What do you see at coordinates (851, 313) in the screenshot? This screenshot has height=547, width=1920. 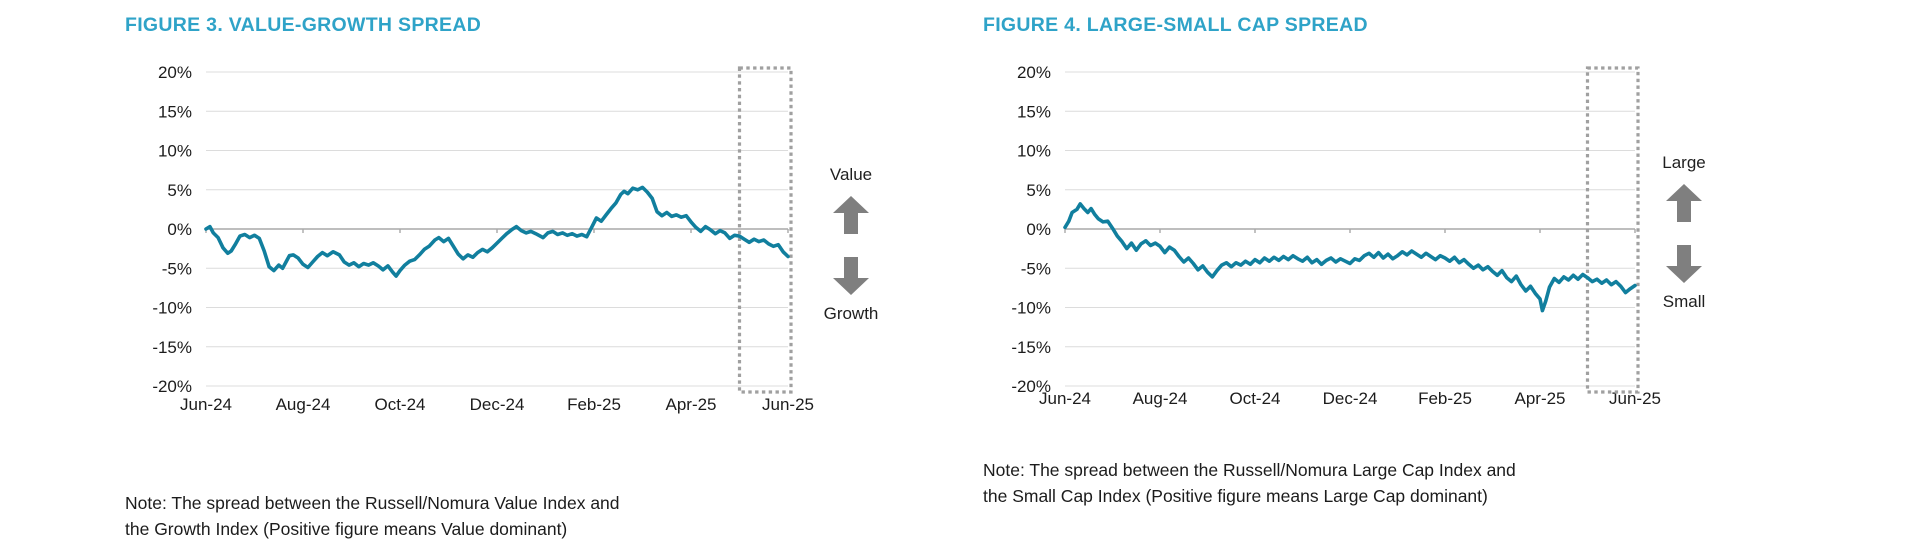 I see `figure3-down-label: Growth` at bounding box center [851, 313].